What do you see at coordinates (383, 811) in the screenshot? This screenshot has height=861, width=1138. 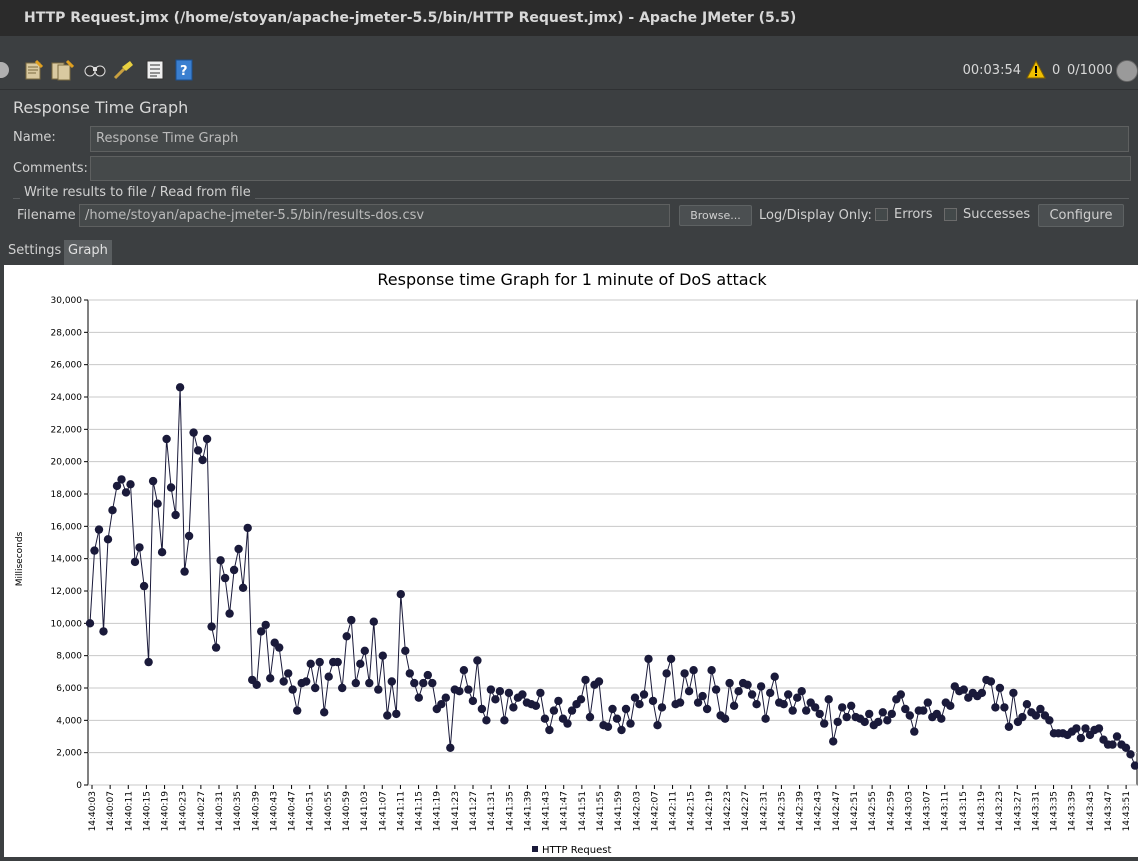 I see `x-tick-label: 14:41:07` at bounding box center [383, 811].